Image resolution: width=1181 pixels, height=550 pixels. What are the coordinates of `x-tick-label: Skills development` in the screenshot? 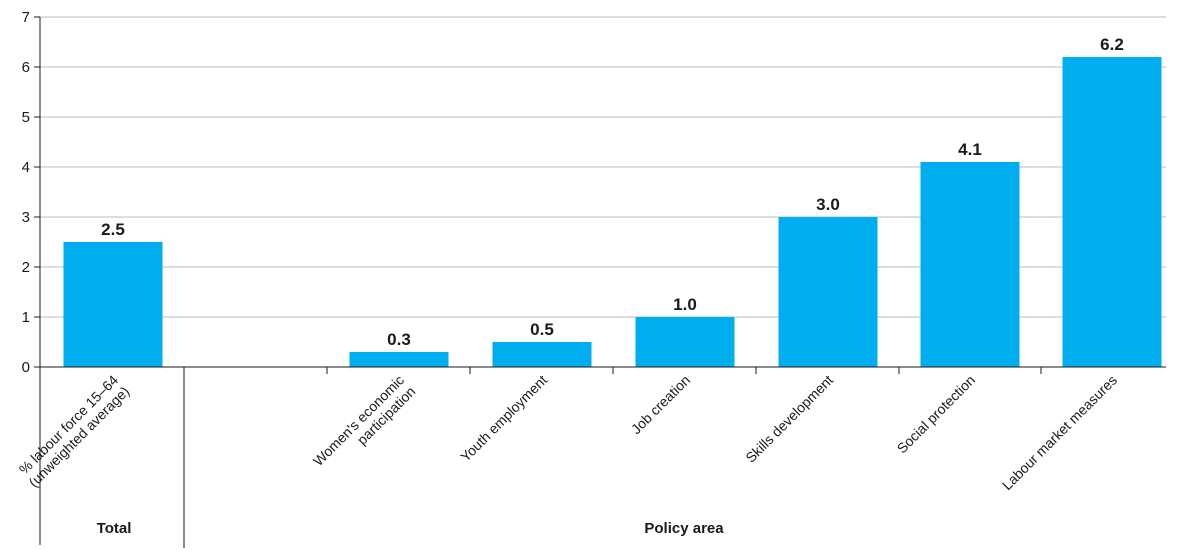 It's located at (789, 419).